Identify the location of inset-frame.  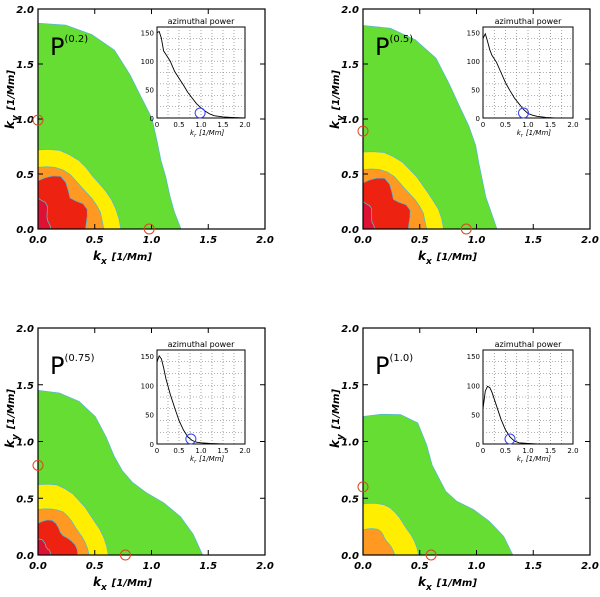
(201, 397).